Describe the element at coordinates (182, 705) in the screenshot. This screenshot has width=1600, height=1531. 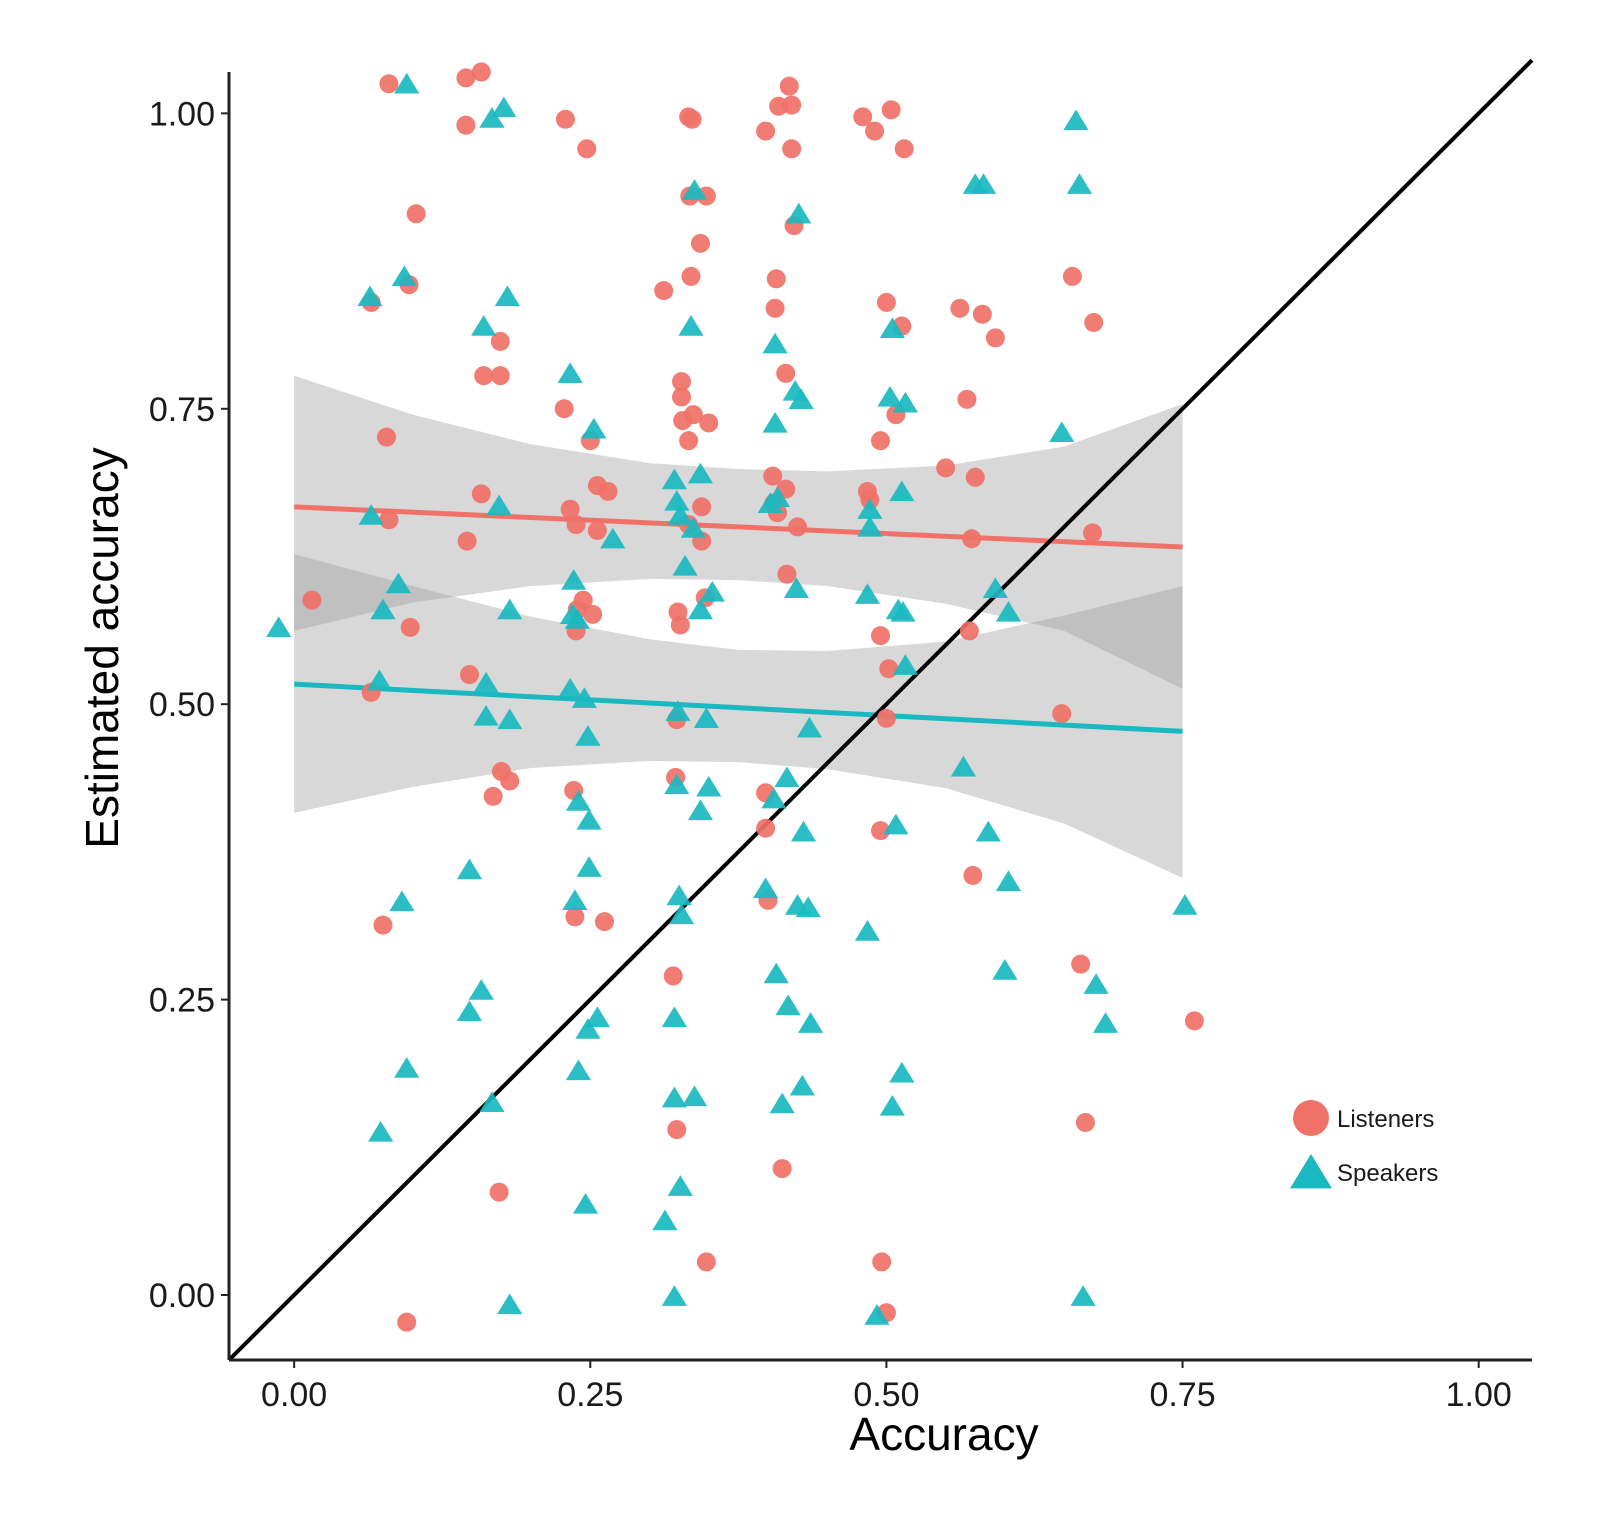
I see `y-tick-label: 0.50` at that location.